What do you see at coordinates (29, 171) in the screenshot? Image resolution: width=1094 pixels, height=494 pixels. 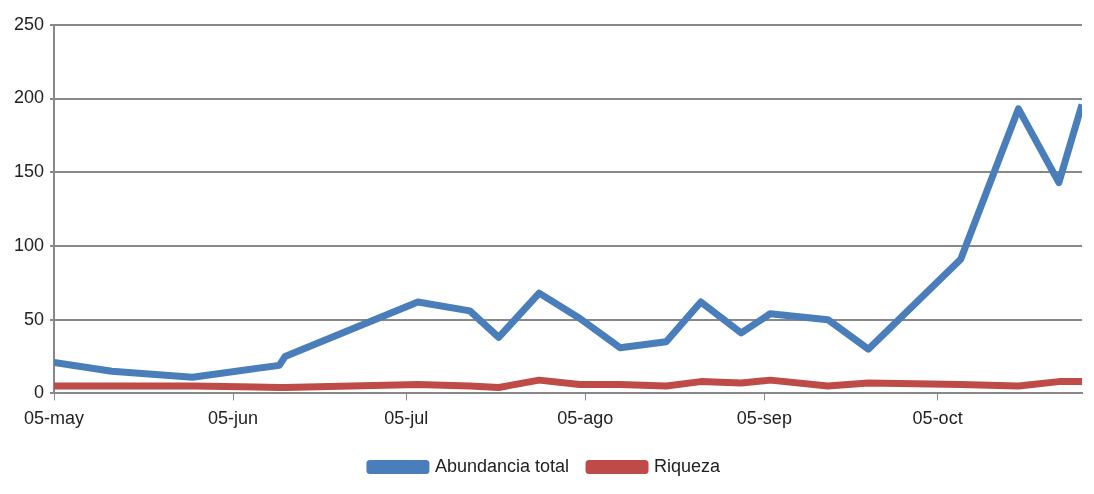 I see `y-tick-label: 150` at bounding box center [29, 171].